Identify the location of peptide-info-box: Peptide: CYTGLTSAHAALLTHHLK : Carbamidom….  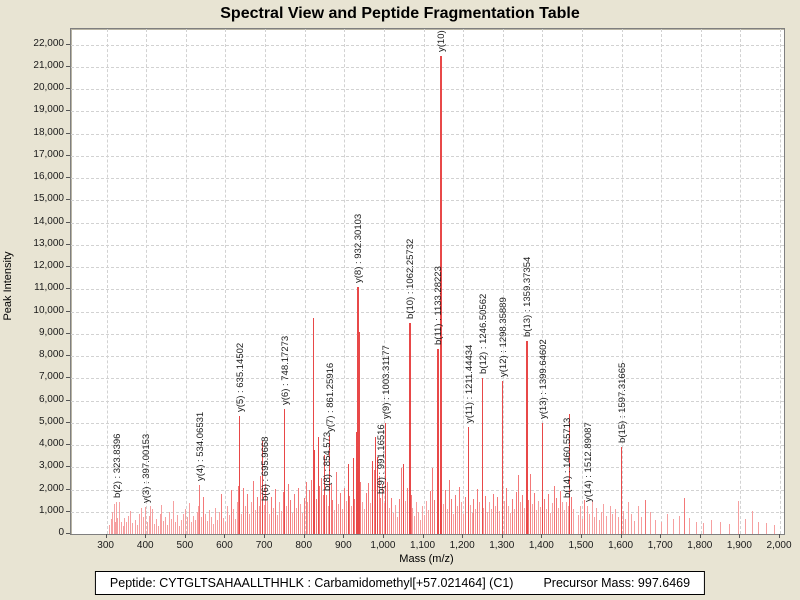
(400, 583).